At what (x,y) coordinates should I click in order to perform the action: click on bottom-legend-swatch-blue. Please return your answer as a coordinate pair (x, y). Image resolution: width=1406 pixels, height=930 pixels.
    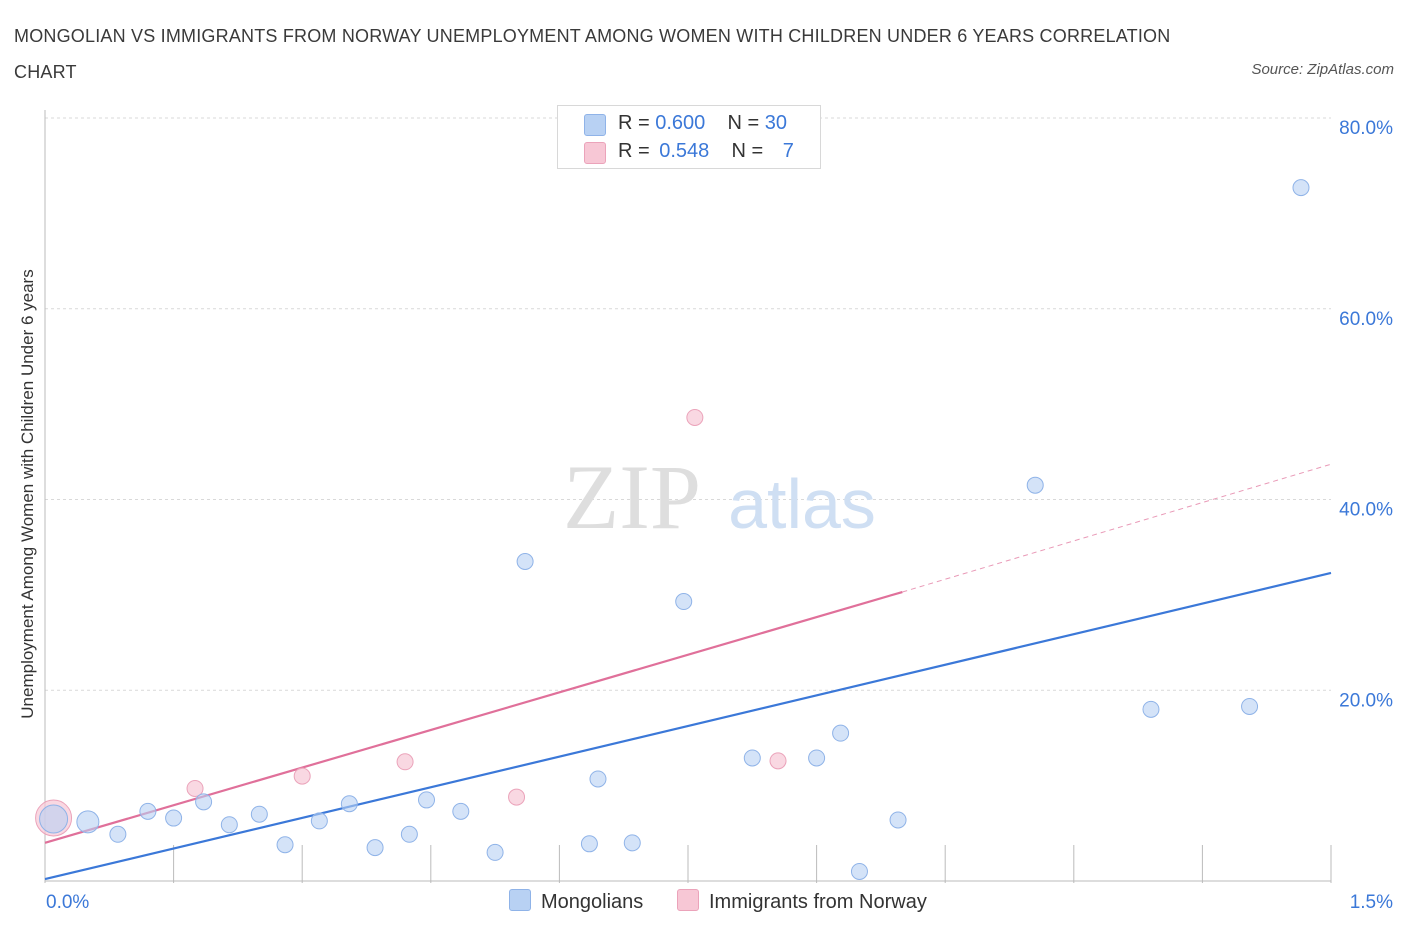
    Looking at the image, I should click on (520, 900).